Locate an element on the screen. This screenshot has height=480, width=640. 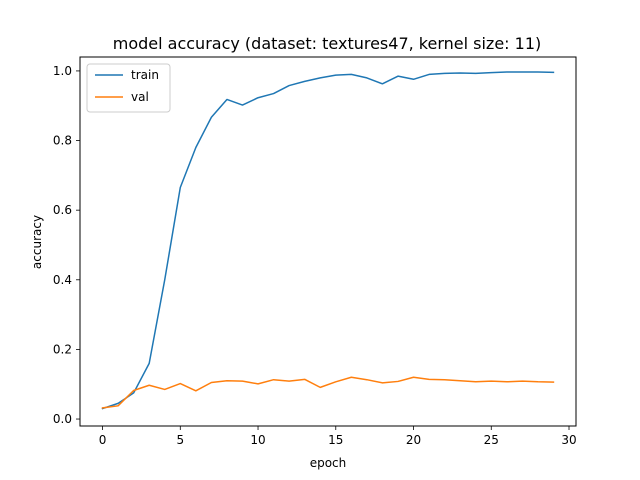
x-axis-ticks: 0 5 10 15 20 25 30 is located at coordinates (338, 436).